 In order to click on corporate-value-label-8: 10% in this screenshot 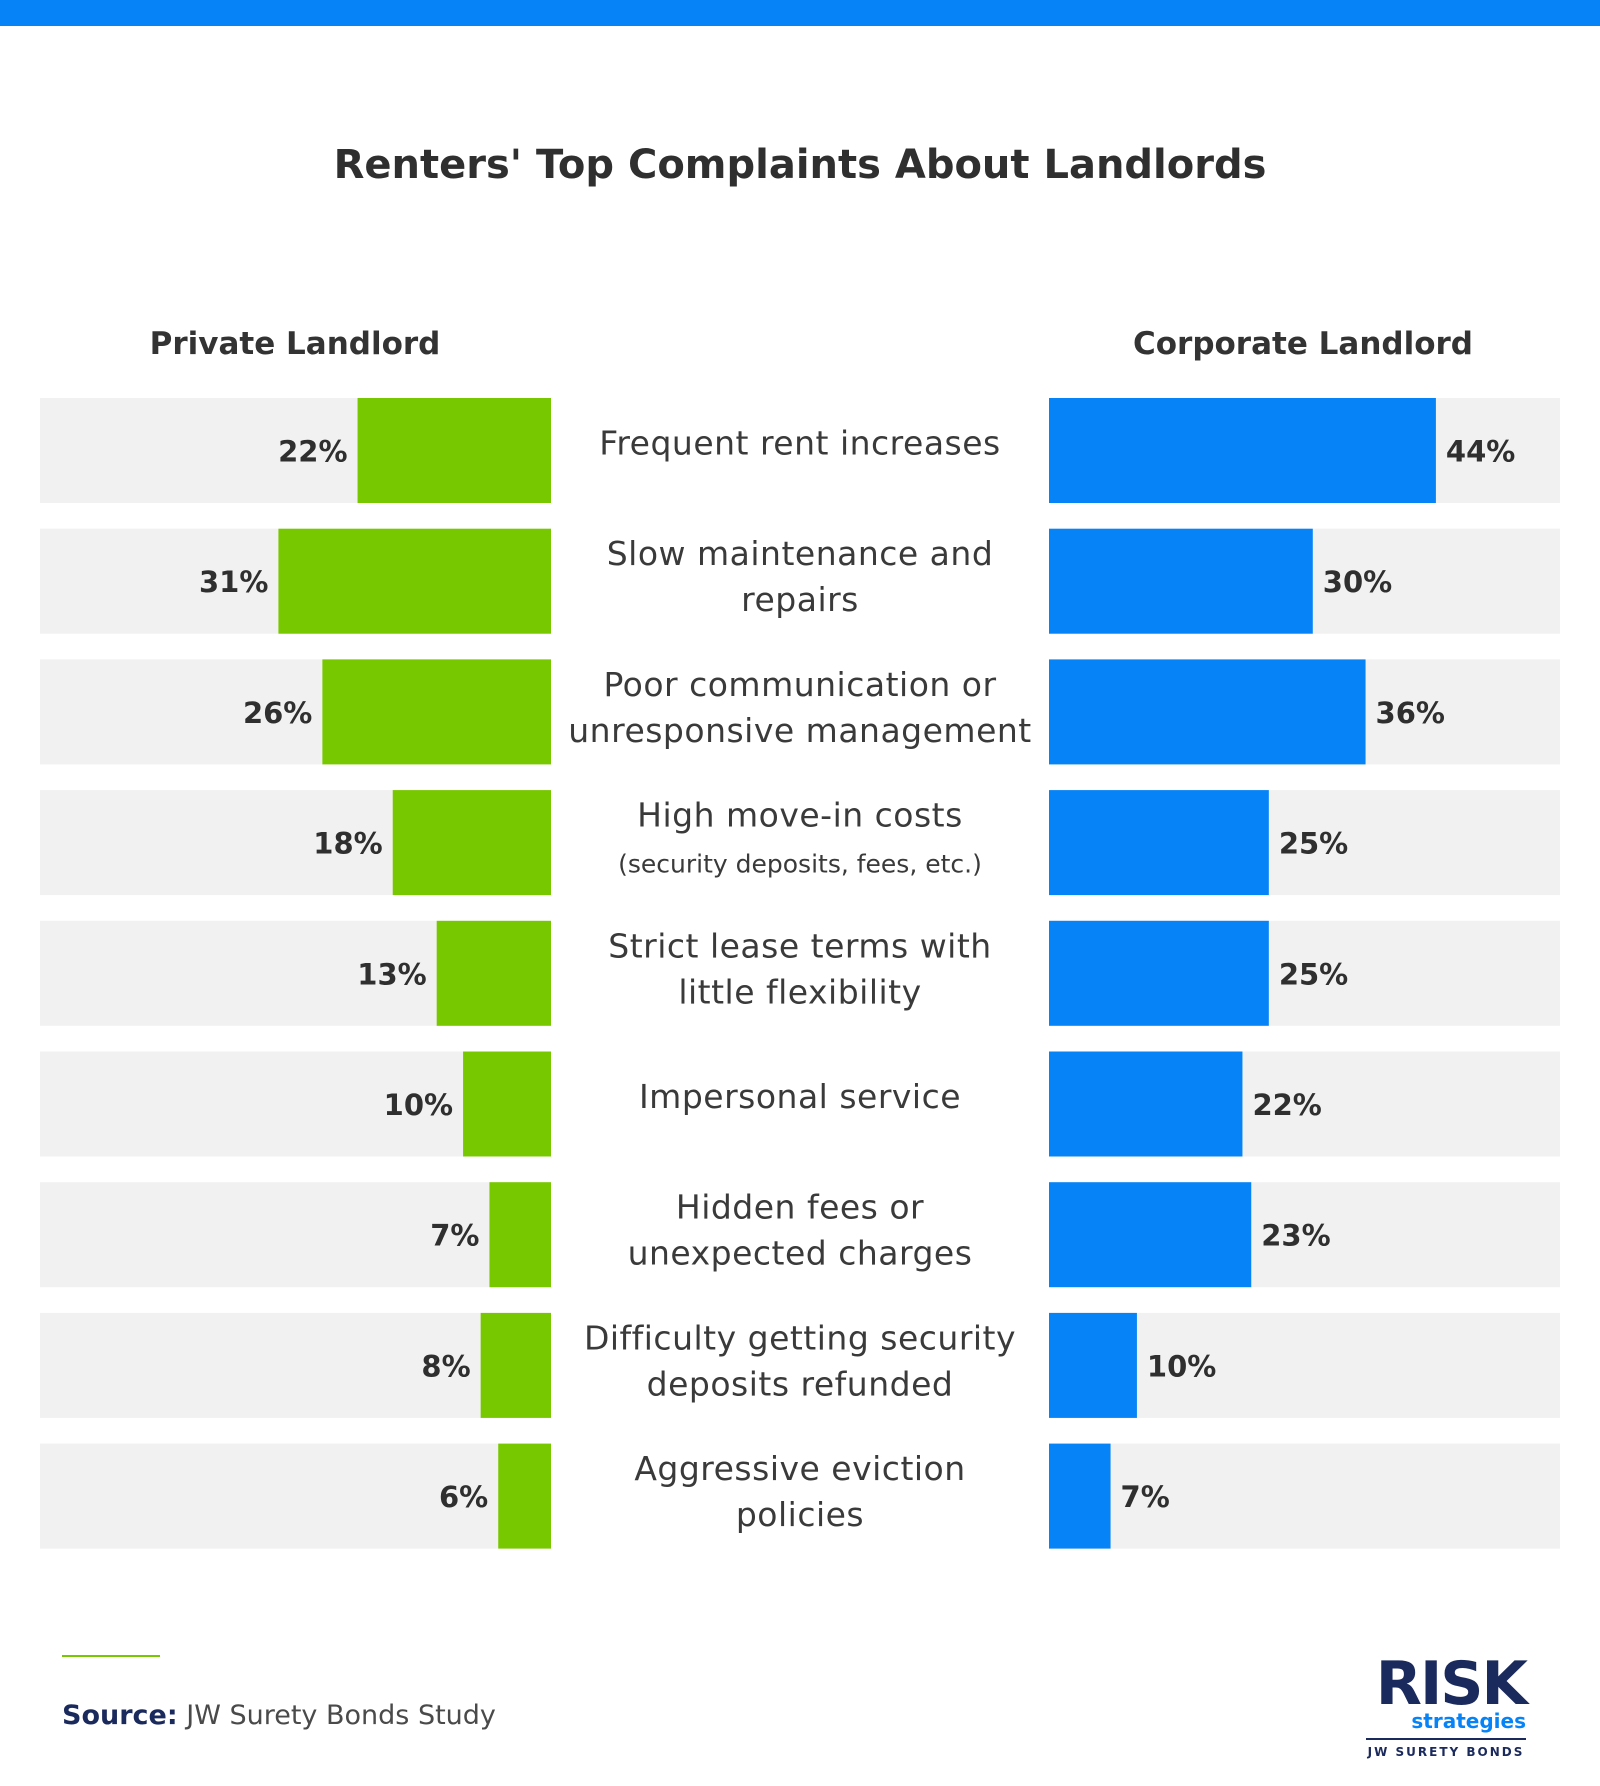, I will do `click(1181, 1366)`.